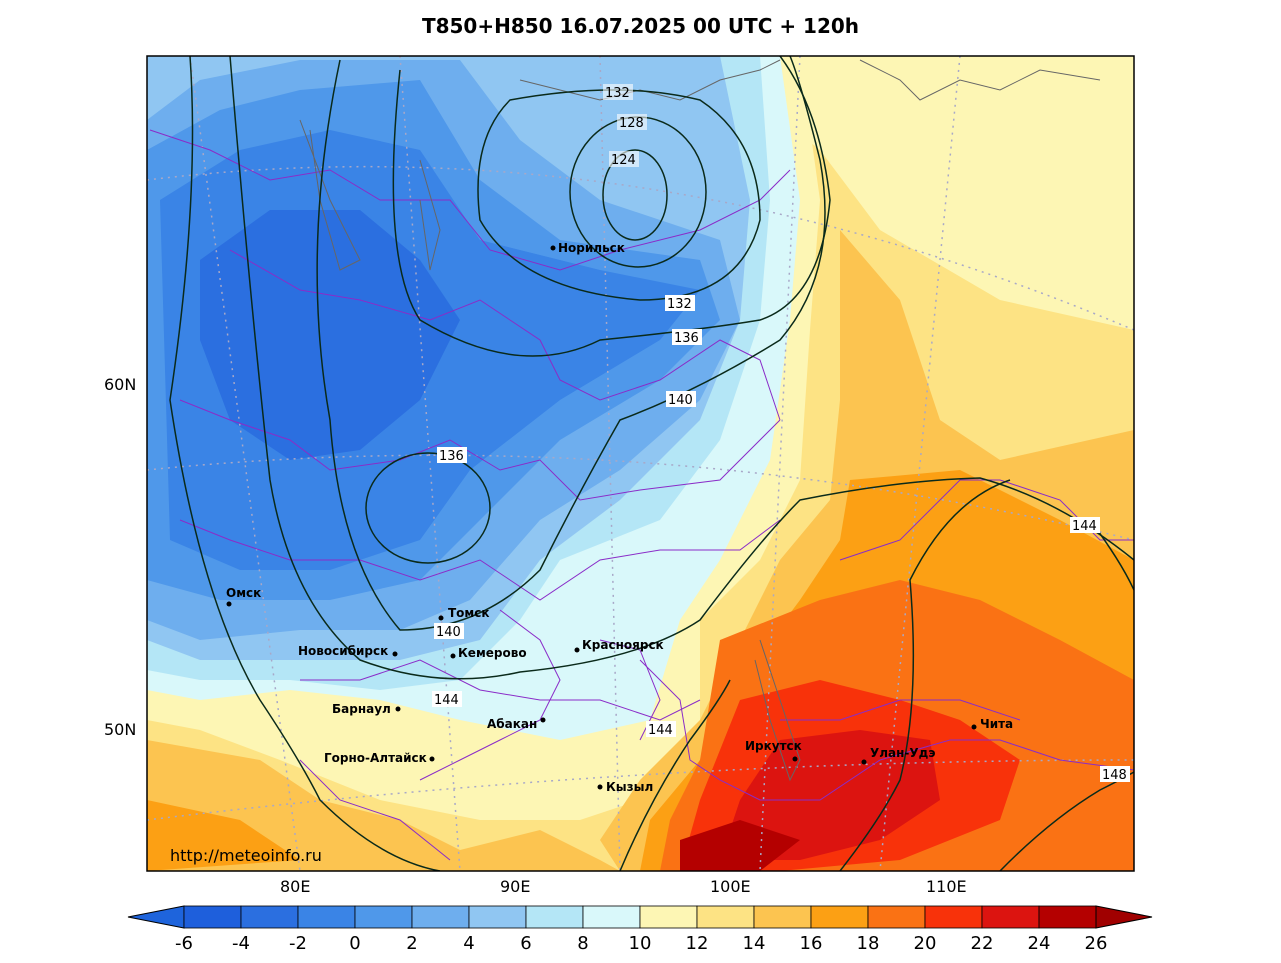 This screenshot has height=963, width=1281. I want to click on colorbar-tick-label: 6, so click(525, 943).